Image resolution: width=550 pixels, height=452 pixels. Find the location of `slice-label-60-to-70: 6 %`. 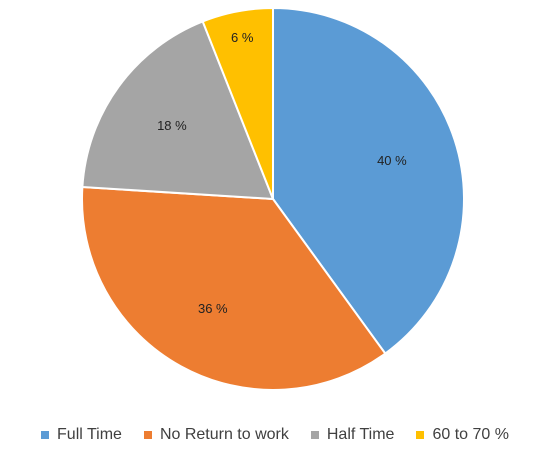

slice-label-60-to-70: 6 % is located at coordinates (242, 37).